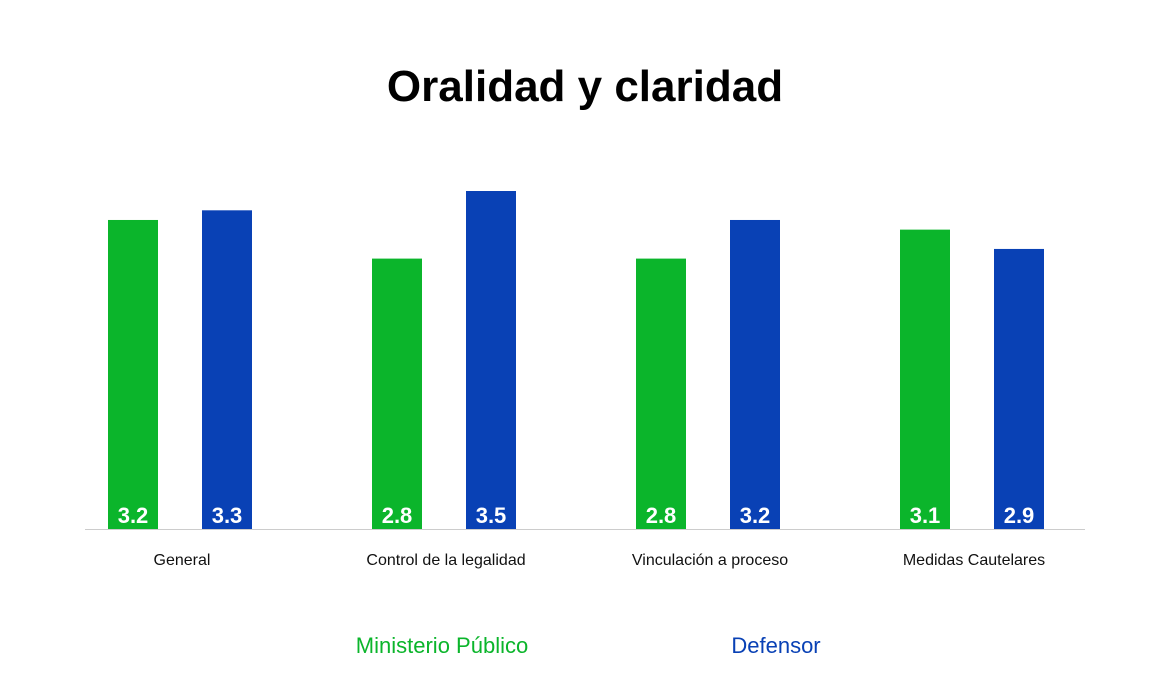 This screenshot has height=700, width=1170. What do you see at coordinates (585, 86) in the screenshot?
I see `chart-title: Oralidad y claridad` at bounding box center [585, 86].